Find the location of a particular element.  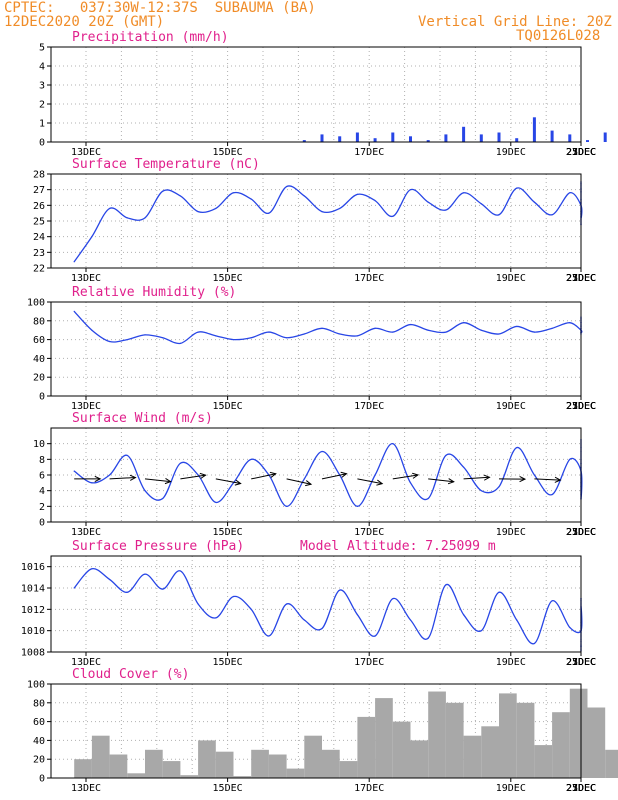

panel-5-xtick-label: 21DEC is located at coordinates (581, 662).